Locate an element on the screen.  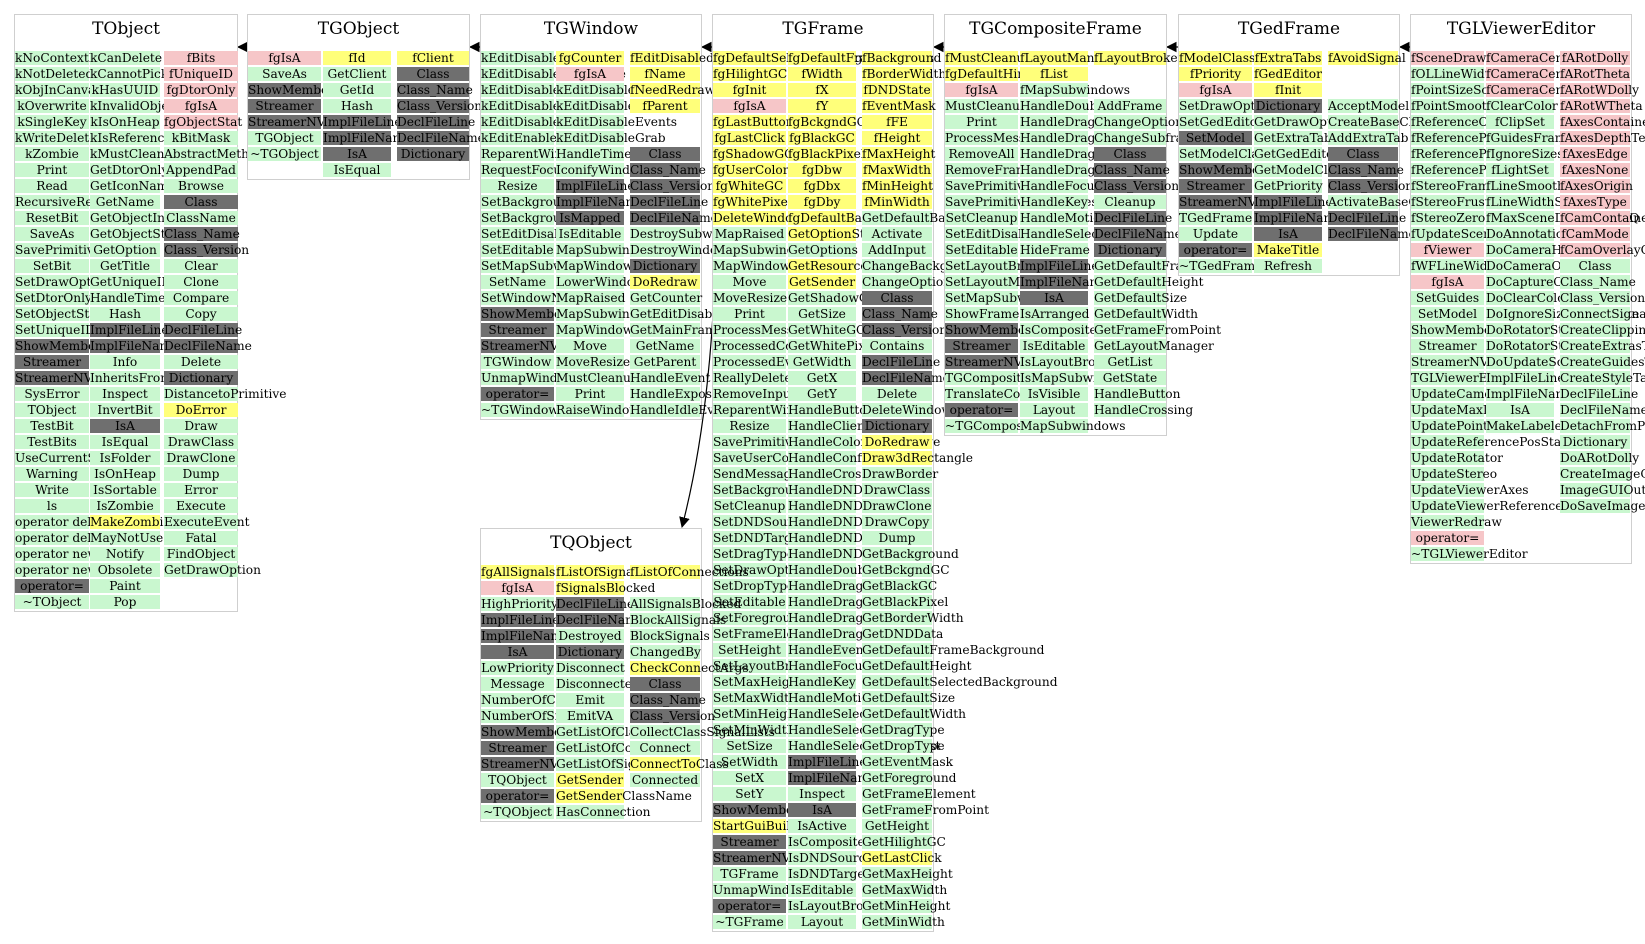
member-fpointsizescale: fPointSizeScale is located at coordinates (1459, 90).